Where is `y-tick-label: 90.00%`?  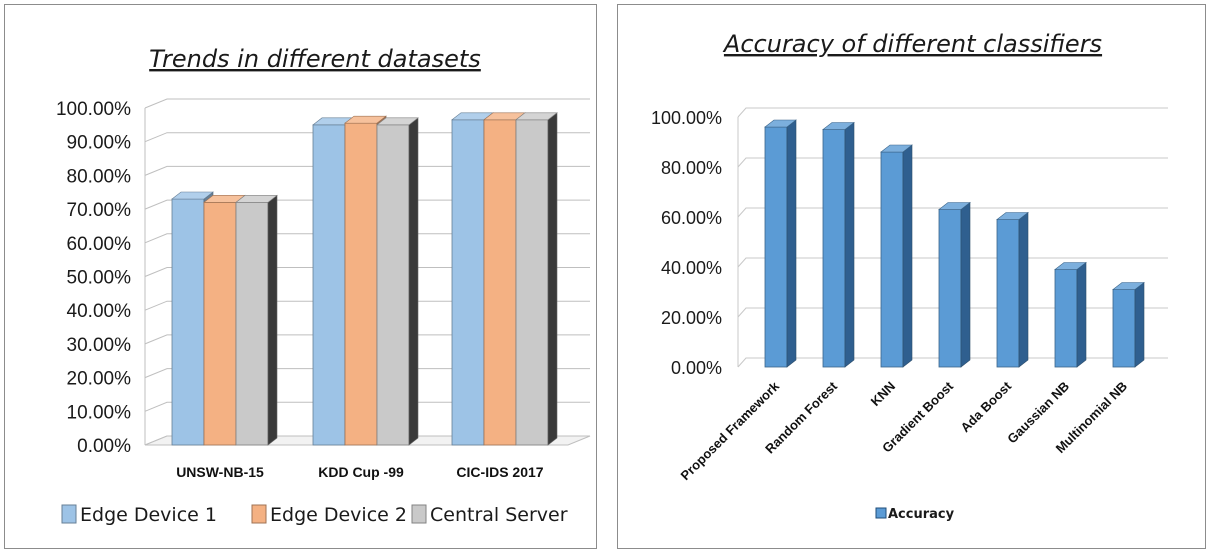 y-tick-label: 90.00% is located at coordinates (99, 143).